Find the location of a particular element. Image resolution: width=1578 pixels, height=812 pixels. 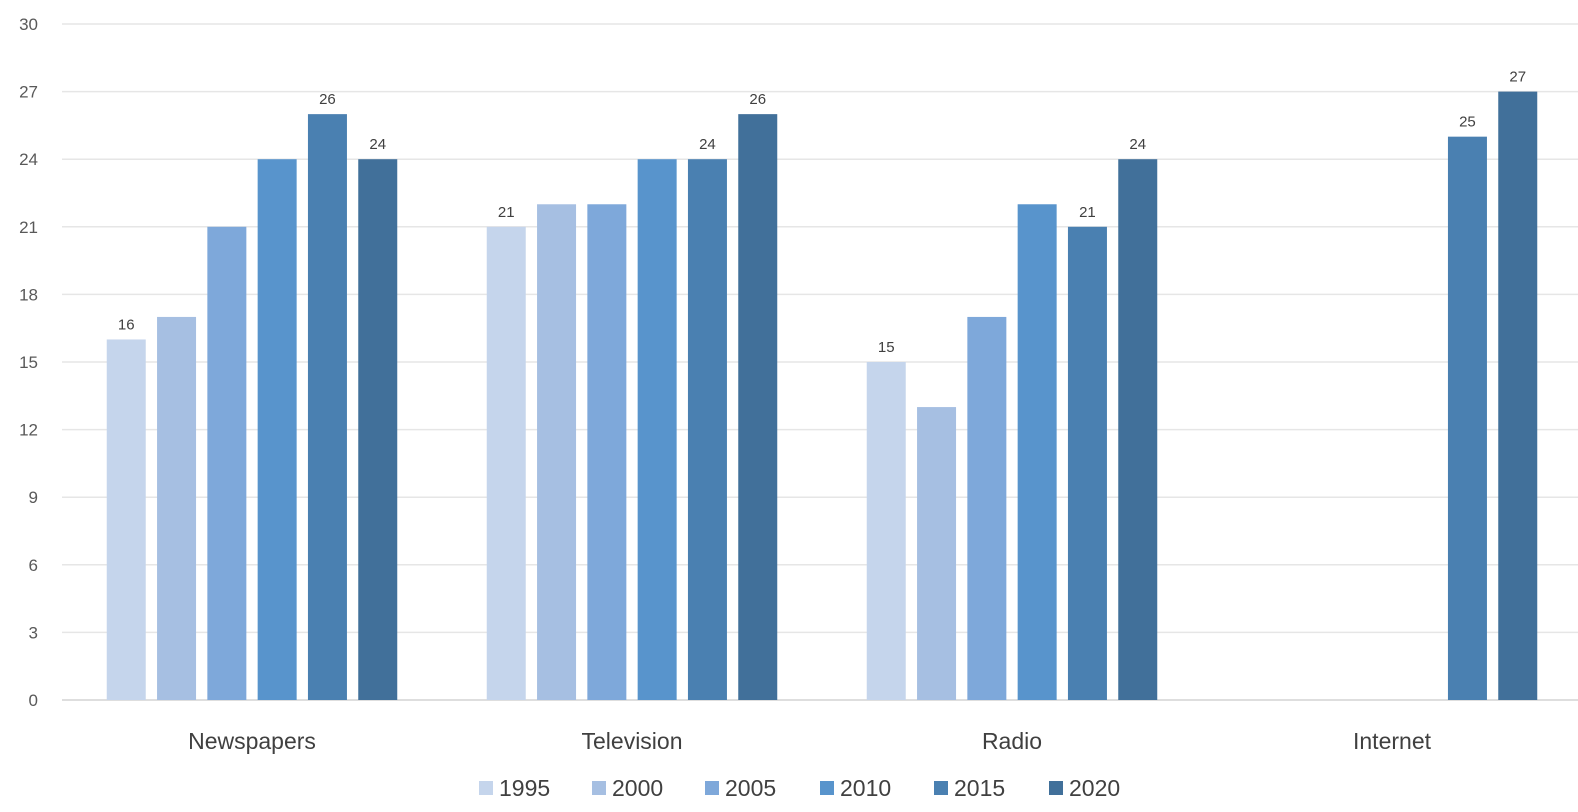

data-label: 27 is located at coordinates (1517, 77).